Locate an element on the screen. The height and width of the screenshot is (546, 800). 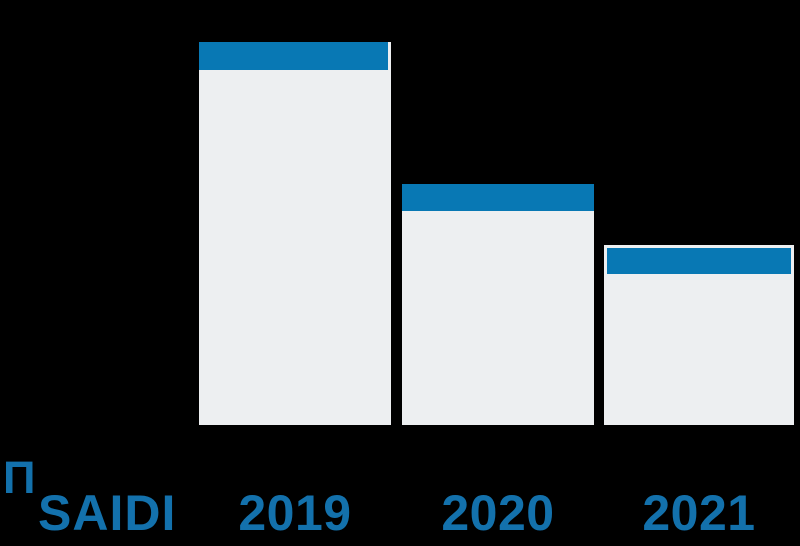
bar-cap-2021 is located at coordinates (699, 261).